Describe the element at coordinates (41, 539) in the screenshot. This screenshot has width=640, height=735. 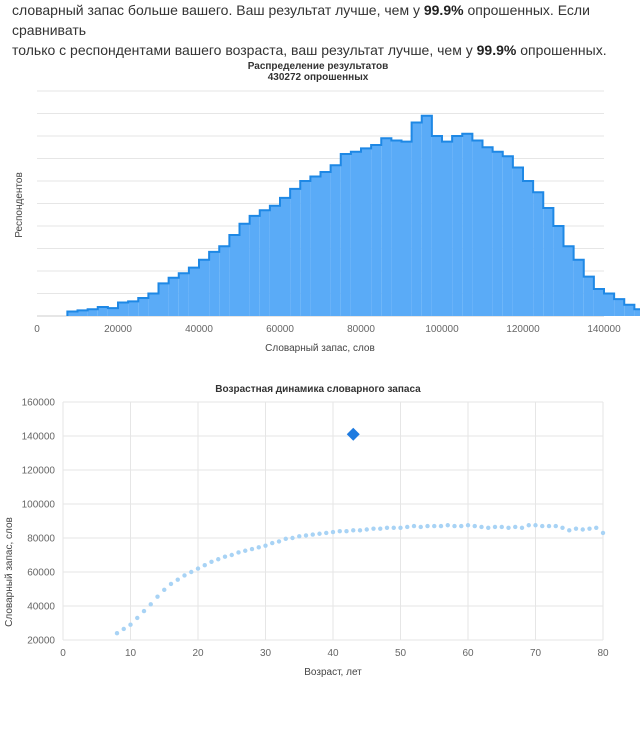
I see `y-tick-label: 80000` at that location.